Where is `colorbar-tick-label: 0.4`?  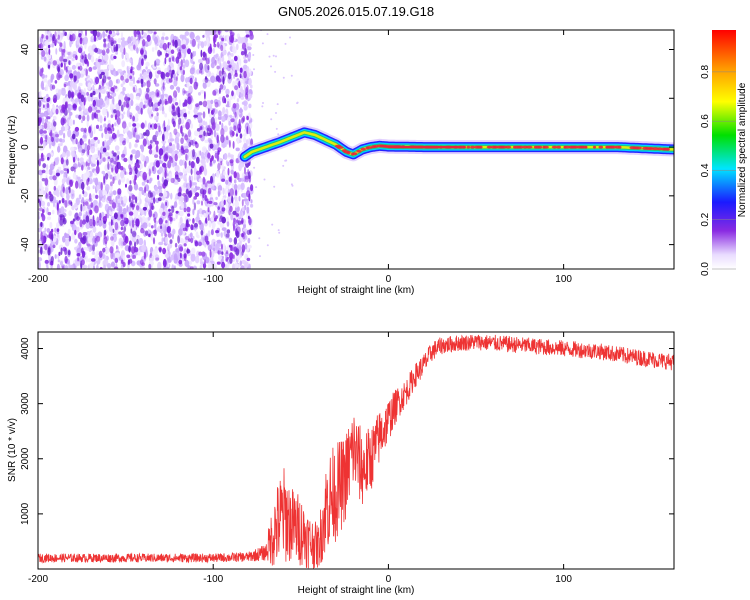
colorbar-tick-label: 0.4 is located at coordinates (705, 170).